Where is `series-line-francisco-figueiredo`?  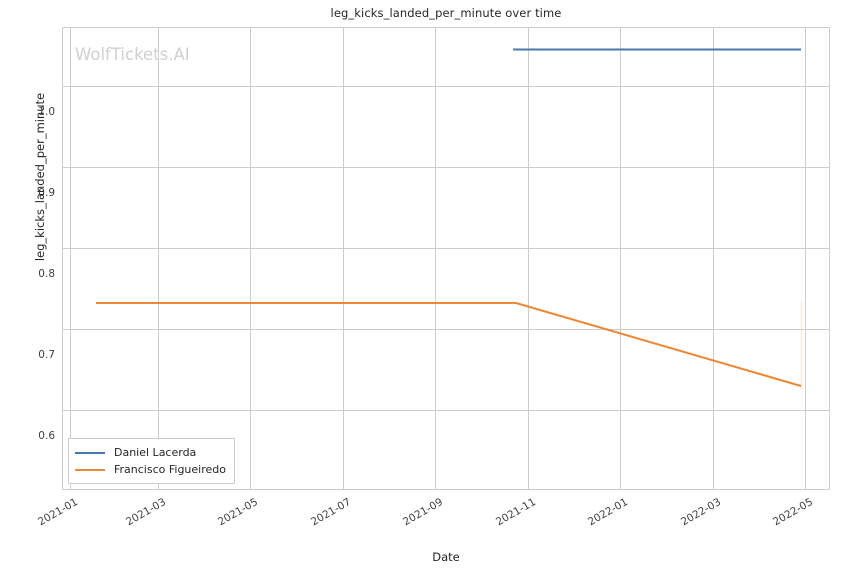 series-line-francisco-figueiredo is located at coordinates (449, 344).